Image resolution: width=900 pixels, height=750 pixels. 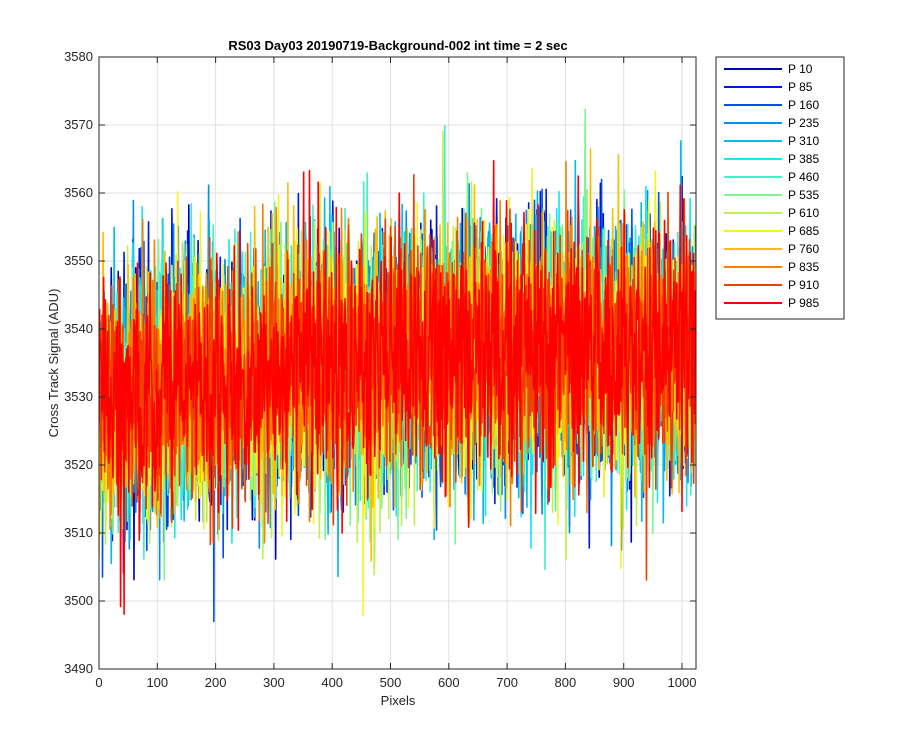 What do you see at coordinates (78, 464) in the screenshot?
I see `y-tick-label: 3520` at bounding box center [78, 464].